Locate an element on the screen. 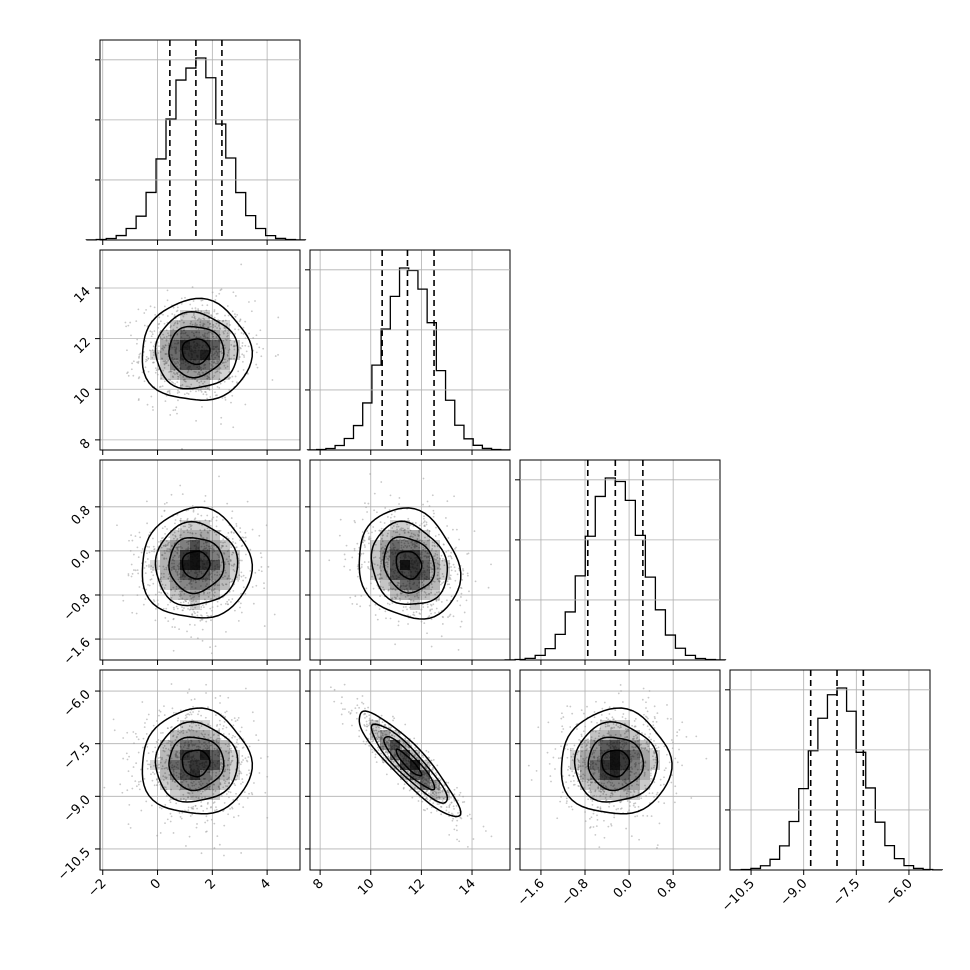 Image resolution: width=970 pixels, height=970 pixels. y-tick-label: −9.0 is located at coordinates (77, 809).